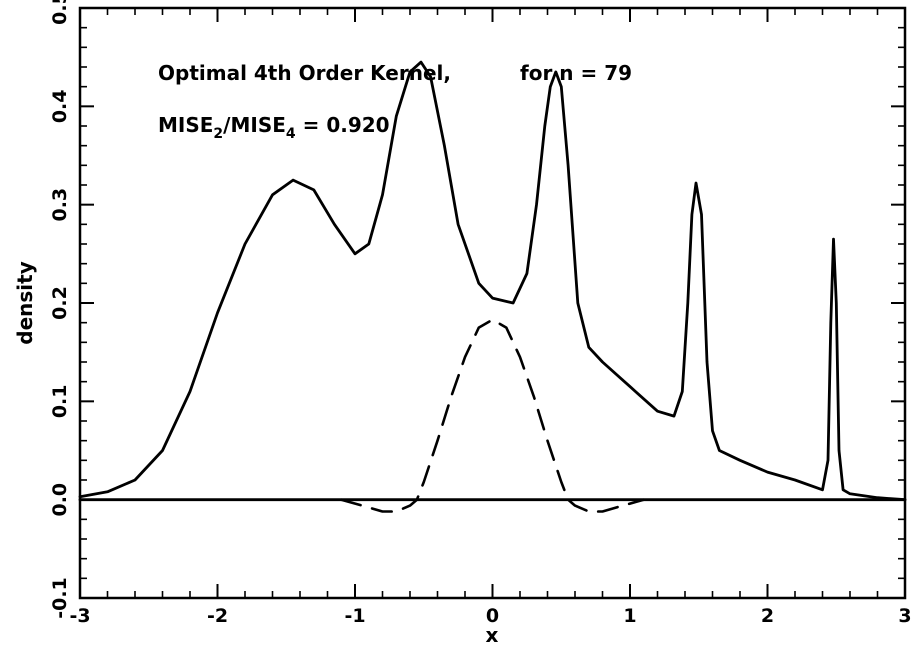  I want to click on y-axis-title: density, so click(25, 302).